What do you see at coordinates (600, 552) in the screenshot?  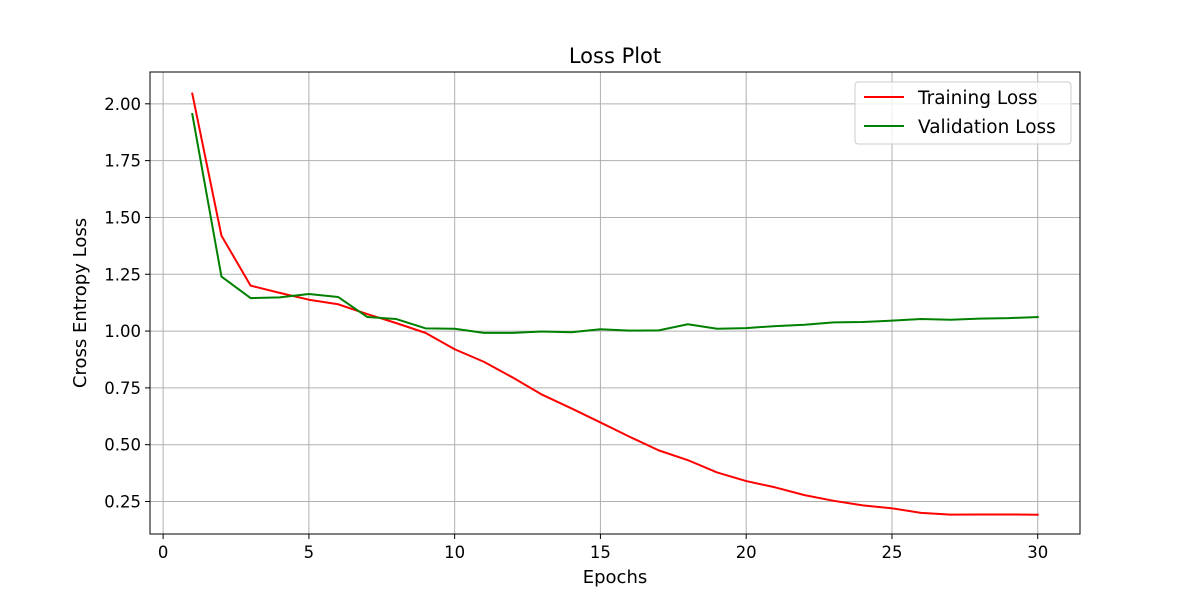 I see `x-tick-label: 15` at bounding box center [600, 552].